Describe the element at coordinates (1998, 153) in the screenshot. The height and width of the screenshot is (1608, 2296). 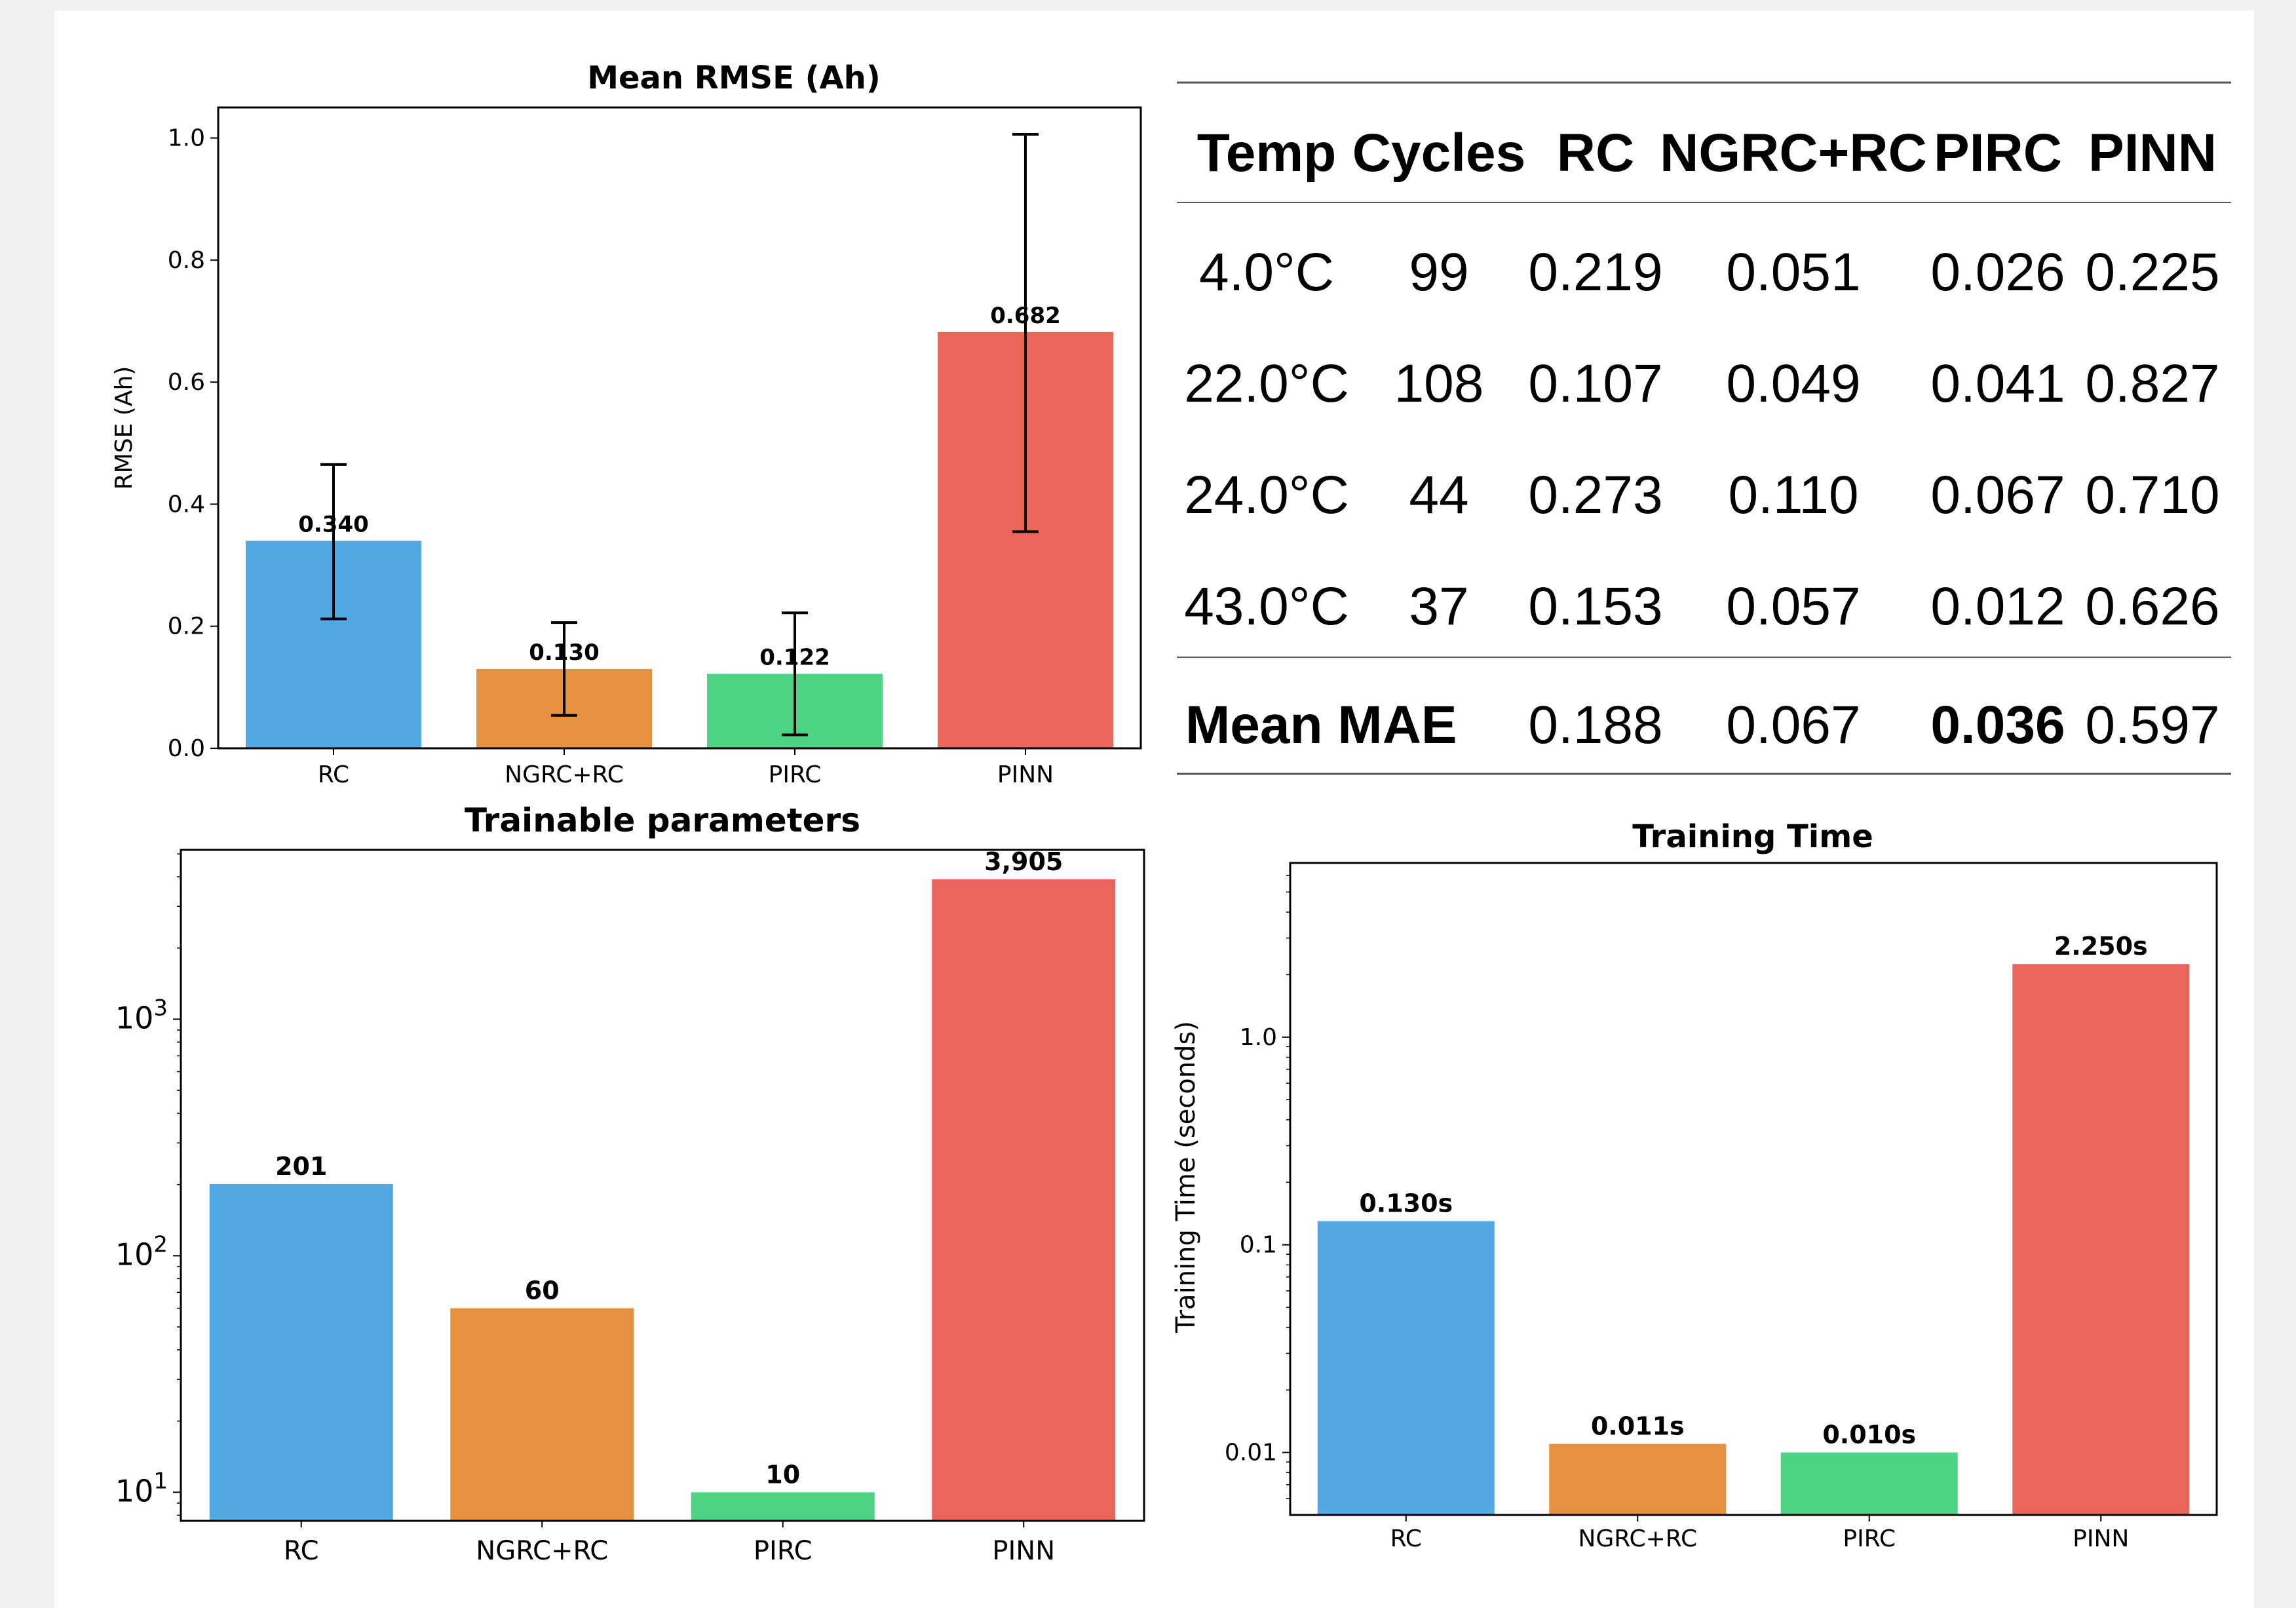
I see `table-header-cell: PIRC` at that location.